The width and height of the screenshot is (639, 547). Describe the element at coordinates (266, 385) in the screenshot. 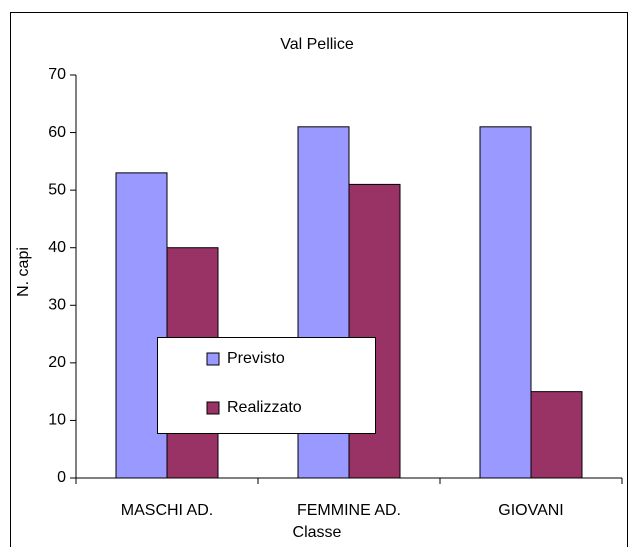

I see `legend-box` at that location.